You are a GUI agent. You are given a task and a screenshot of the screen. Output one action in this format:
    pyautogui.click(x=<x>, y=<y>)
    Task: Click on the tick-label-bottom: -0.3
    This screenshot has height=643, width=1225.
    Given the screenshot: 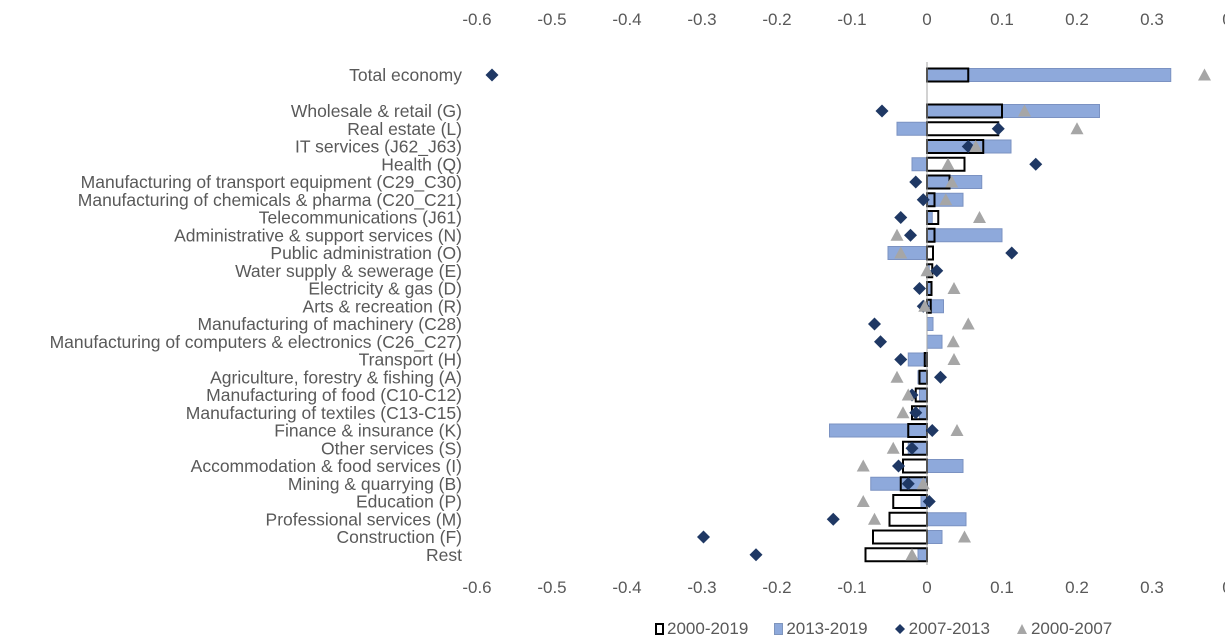 What is the action you would take?
    pyautogui.click(x=701, y=587)
    